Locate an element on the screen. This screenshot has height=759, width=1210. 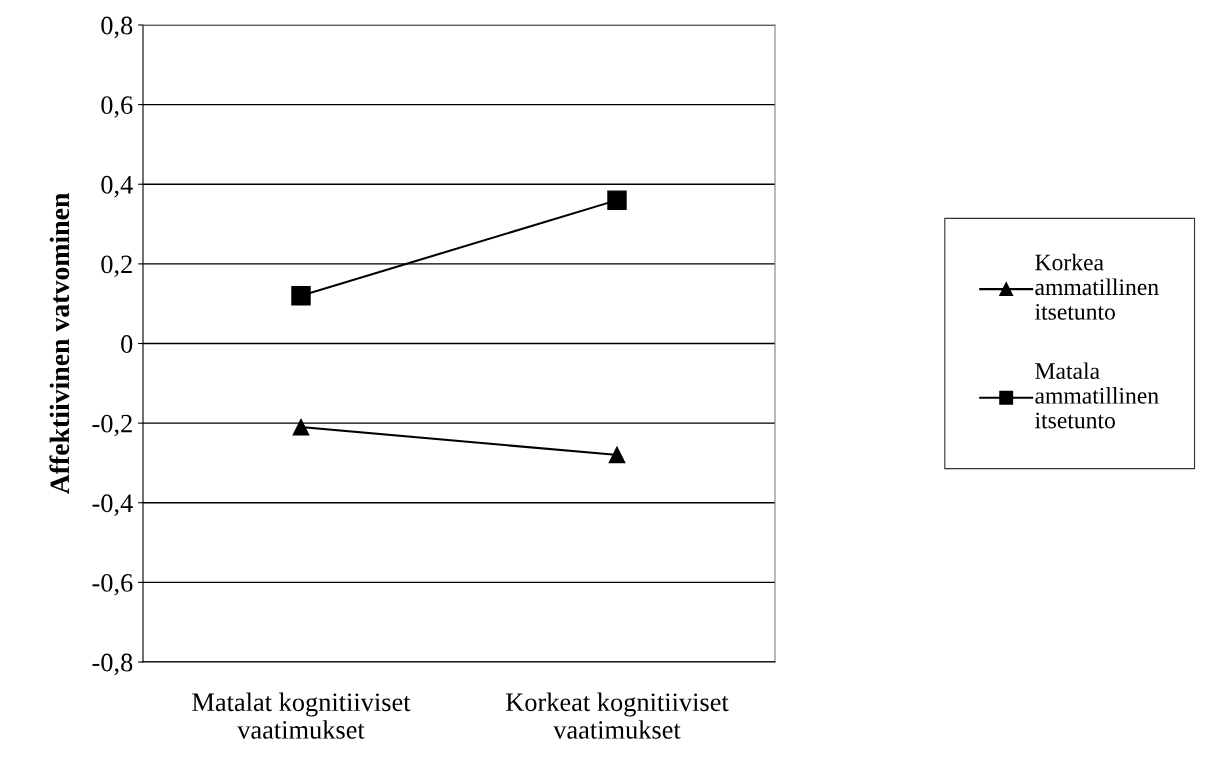
y-tick-label: -0,6 is located at coordinates (112, 584).